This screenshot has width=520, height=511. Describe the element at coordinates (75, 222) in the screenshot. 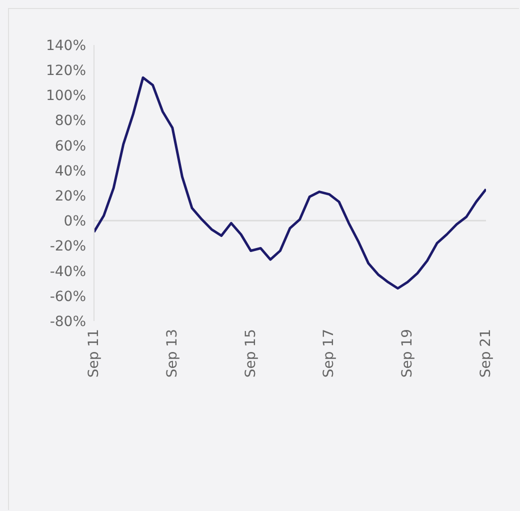

I see `y-tick-label: 0%` at that location.